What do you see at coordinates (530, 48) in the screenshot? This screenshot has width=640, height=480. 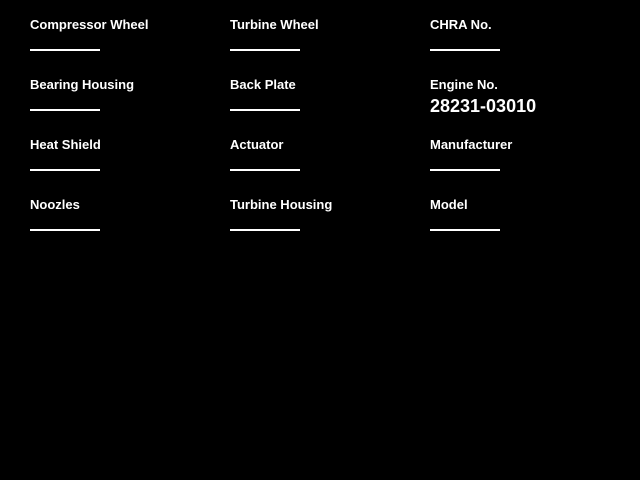 I see `field-chra-no: CHRA No.` at bounding box center [530, 48].